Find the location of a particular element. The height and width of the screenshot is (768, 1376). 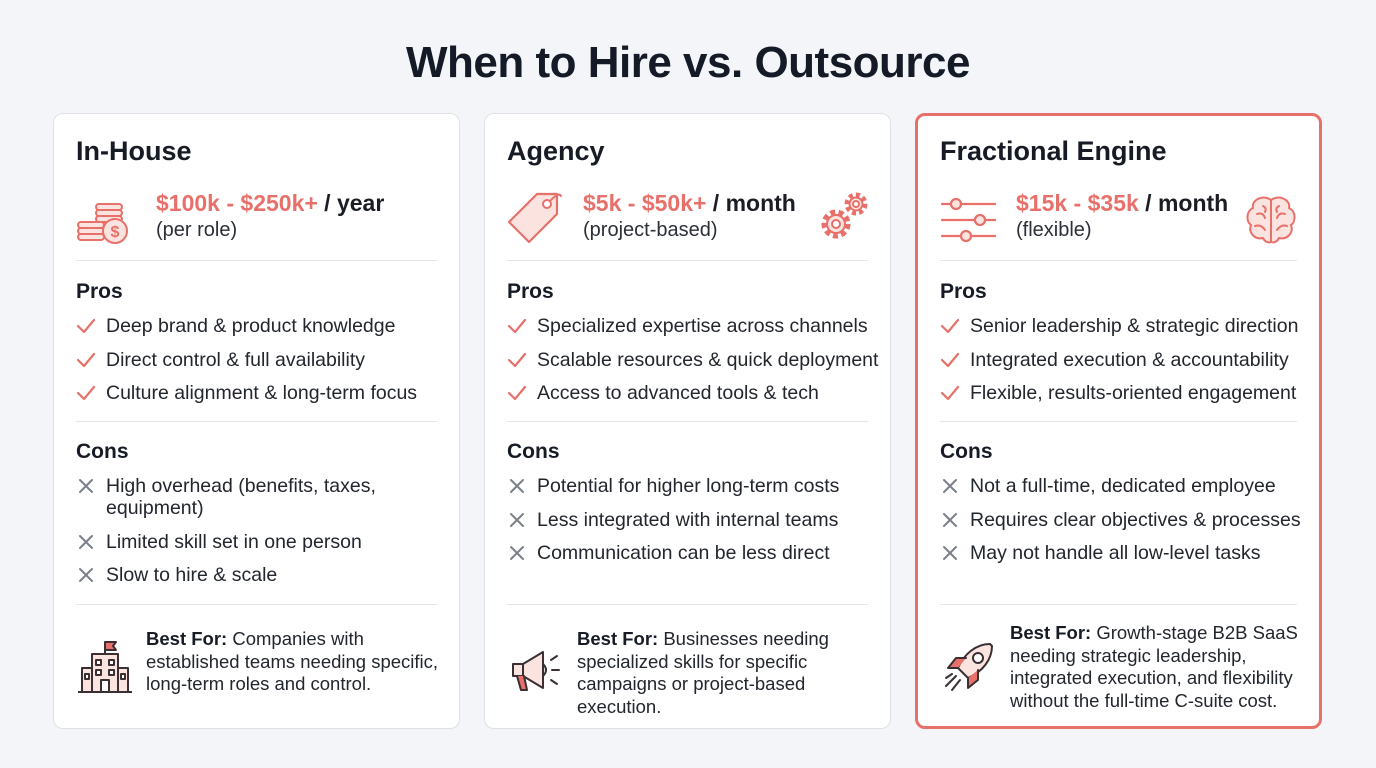

price-period: / year is located at coordinates (351, 203).